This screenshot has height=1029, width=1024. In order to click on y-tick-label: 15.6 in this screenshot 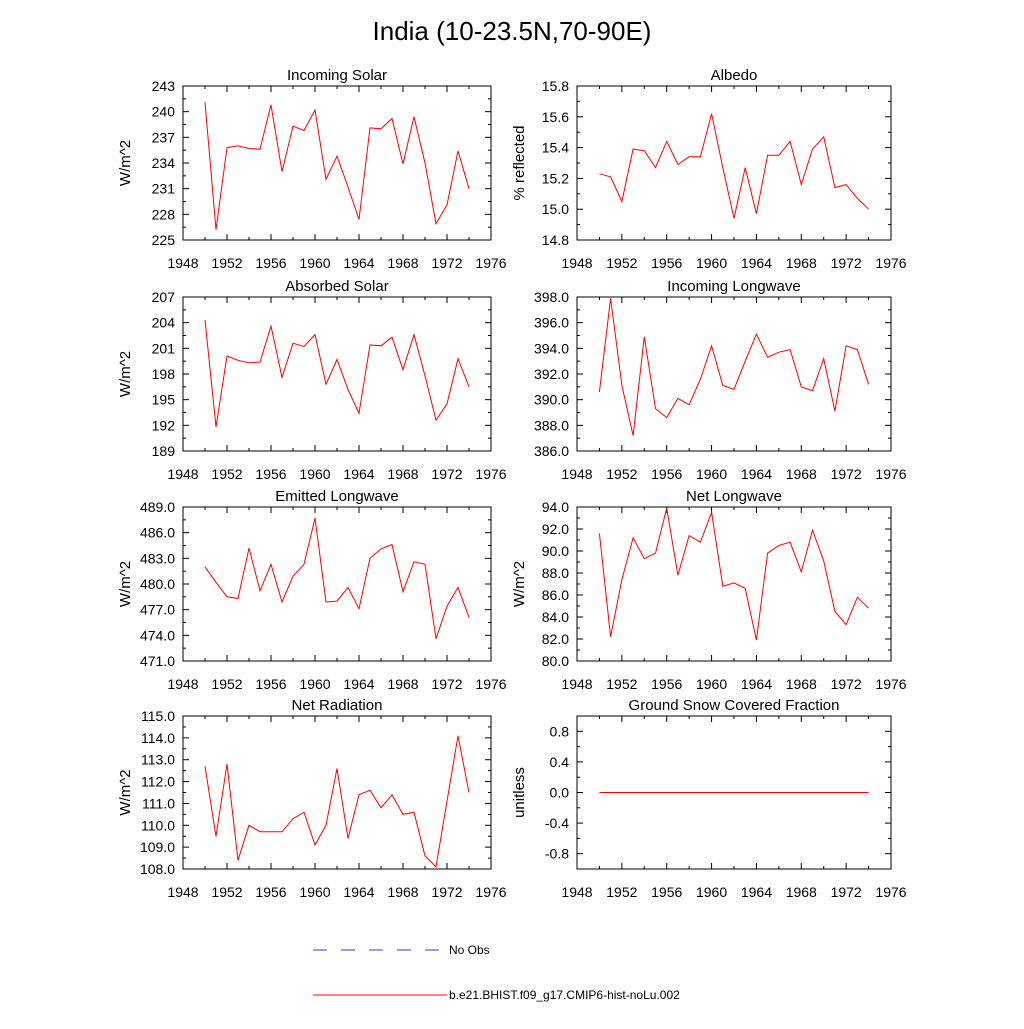, I will do `click(555, 117)`.